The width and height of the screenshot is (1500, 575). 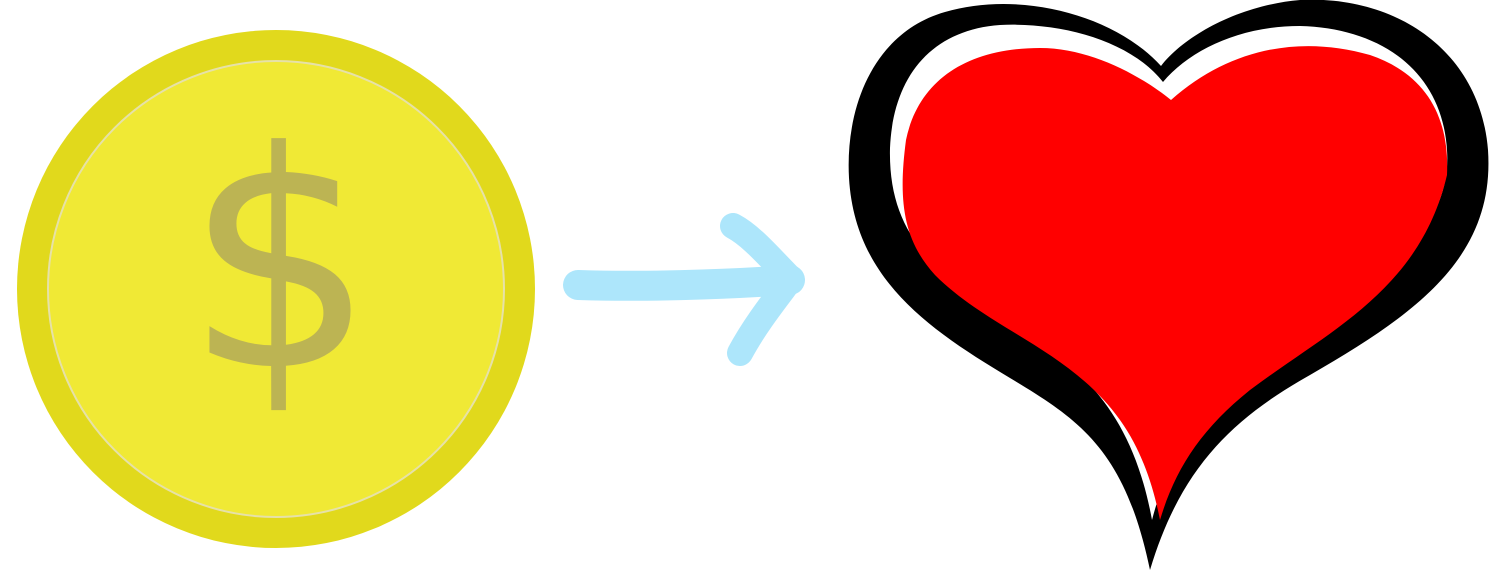 I want to click on arrow-shaft, so click(x=684, y=283).